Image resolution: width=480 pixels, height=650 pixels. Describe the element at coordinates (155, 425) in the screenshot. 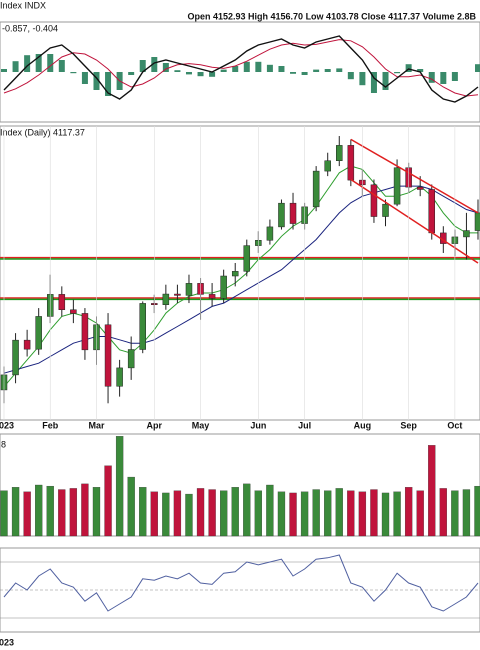

I see `x-tick-label: Apr` at that location.